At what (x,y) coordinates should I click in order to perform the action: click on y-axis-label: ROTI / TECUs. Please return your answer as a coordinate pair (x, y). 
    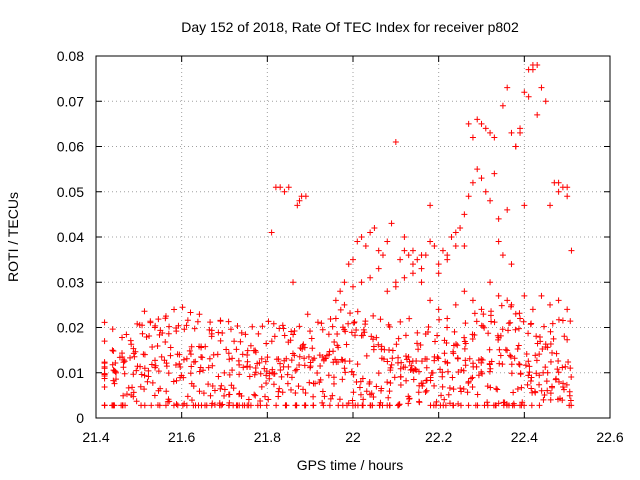
    Looking at the image, I should click on (13, 237).